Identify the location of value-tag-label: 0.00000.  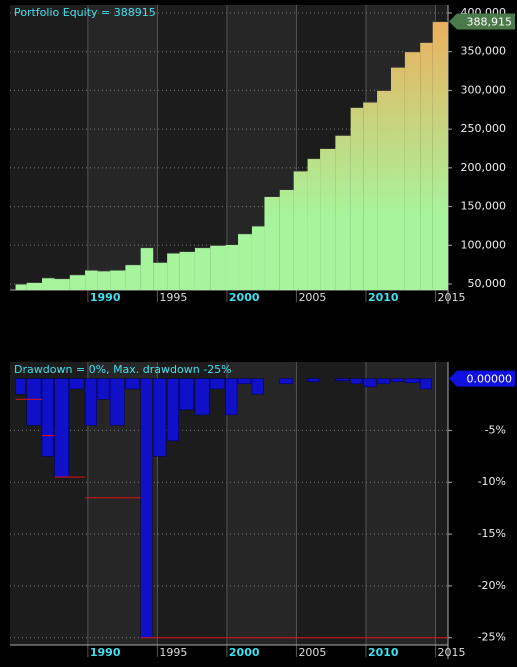
(490, 379).